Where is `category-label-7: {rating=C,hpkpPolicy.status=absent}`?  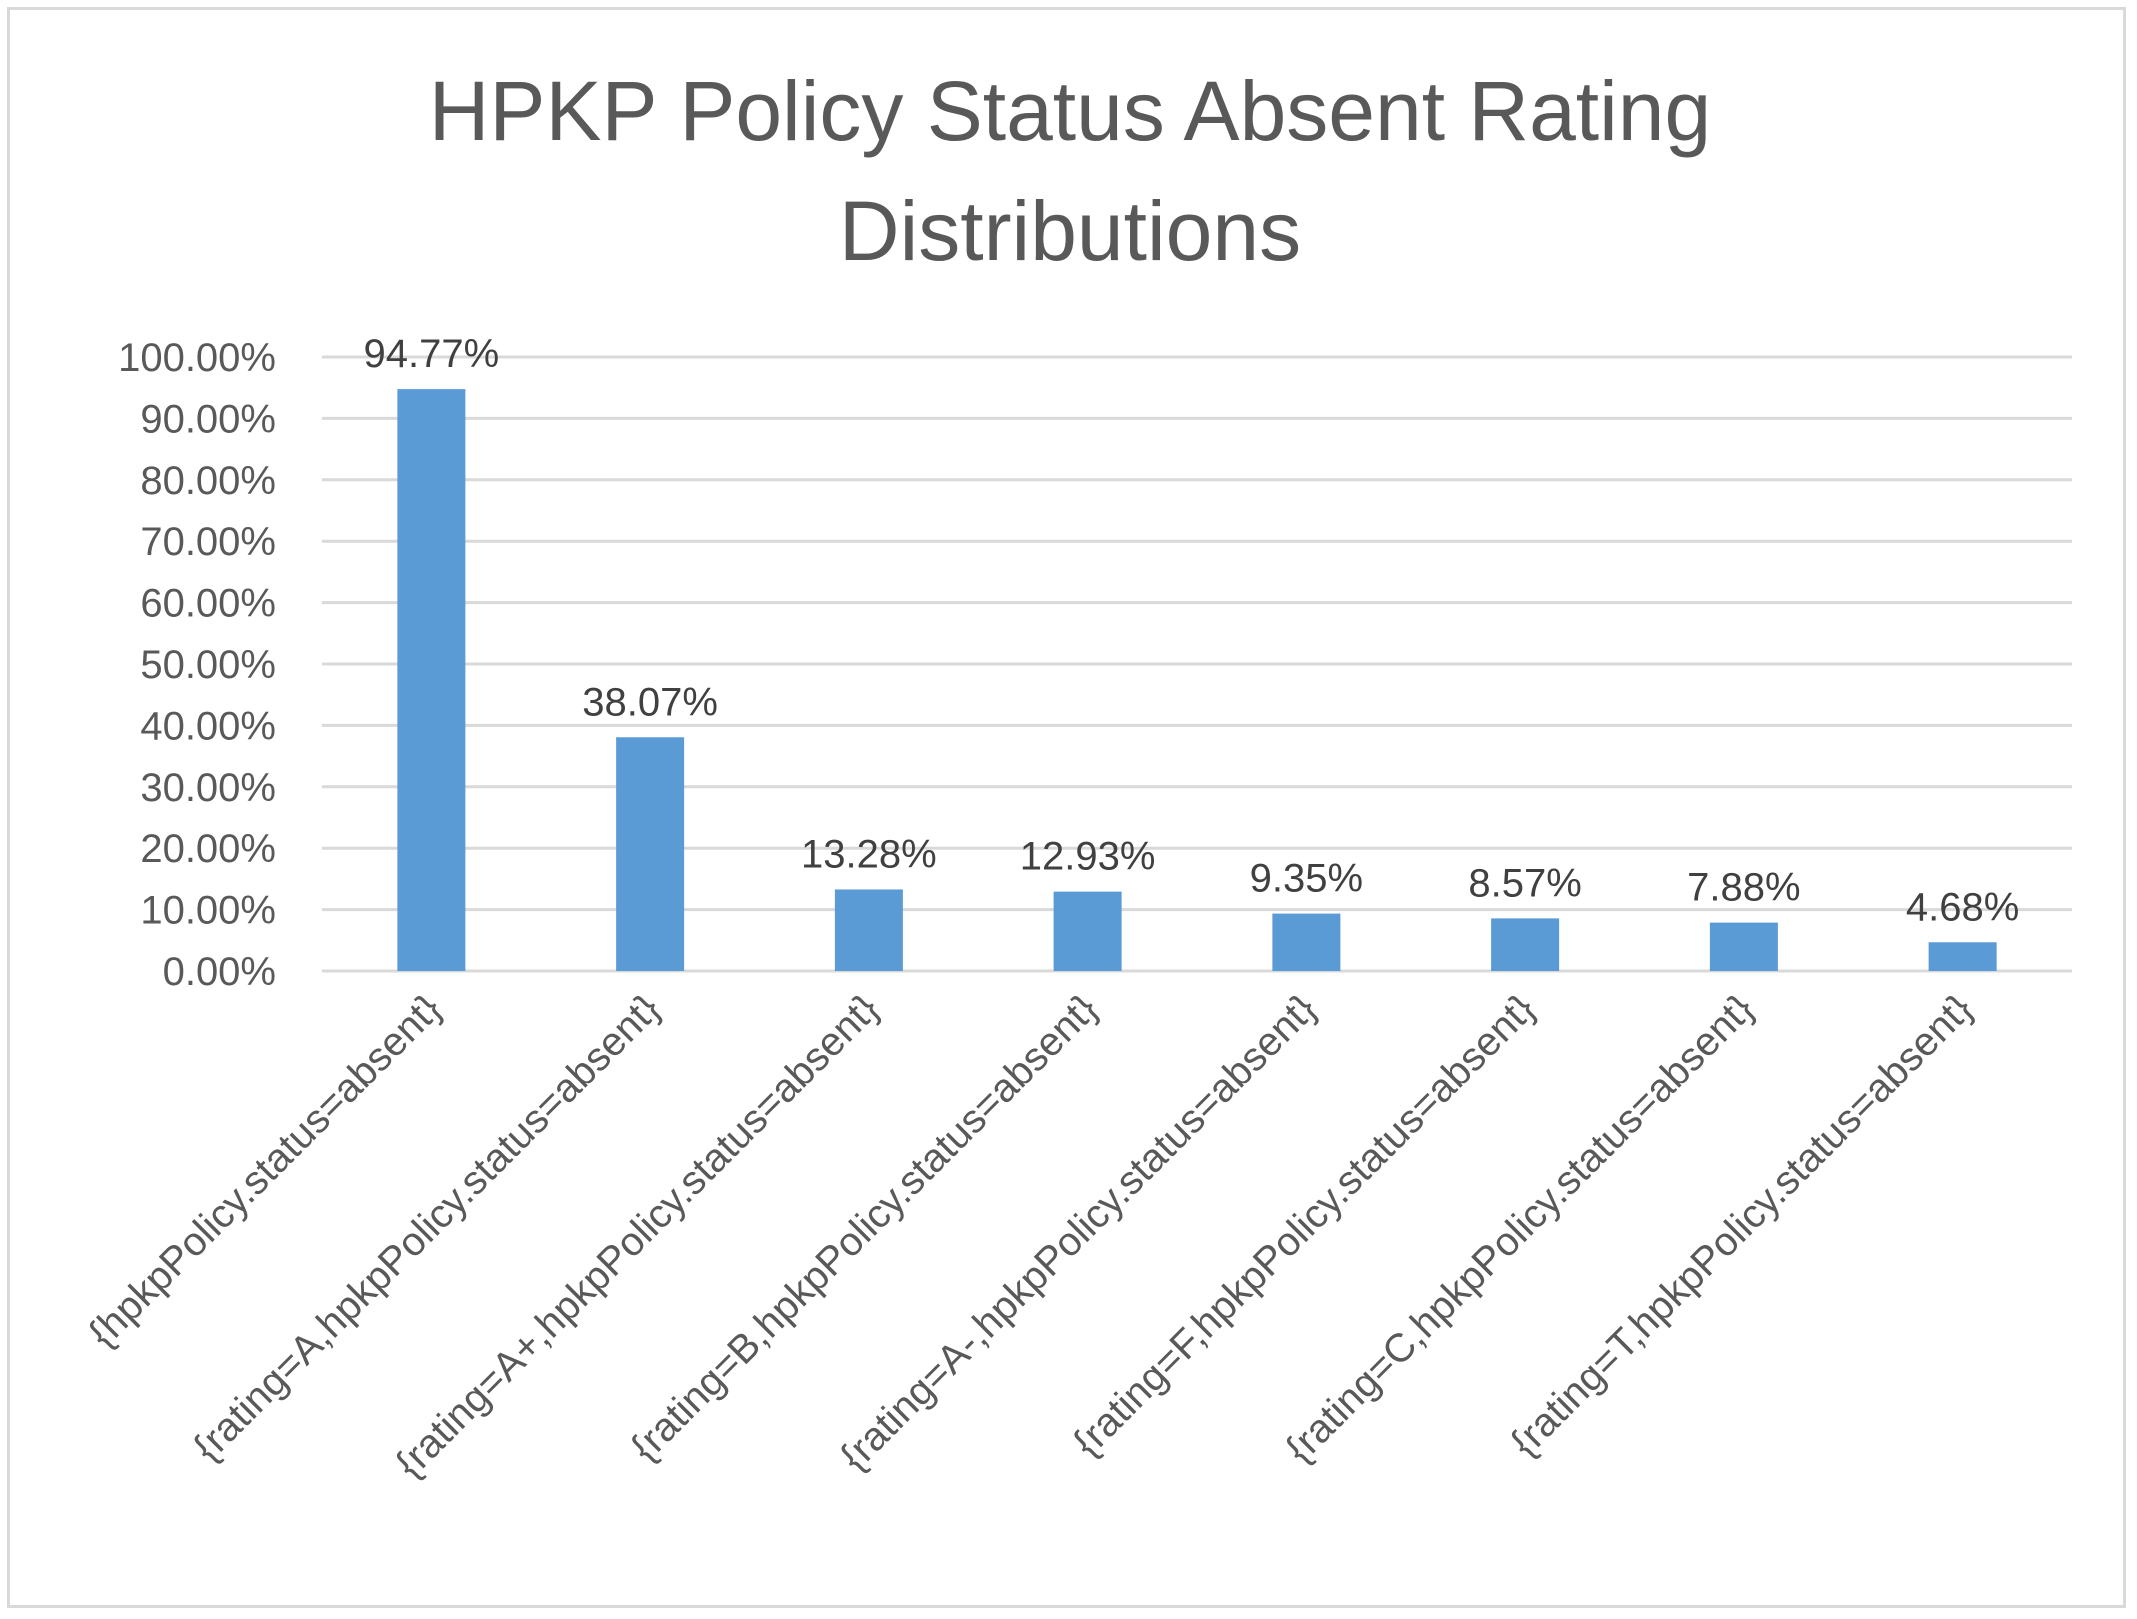 category-label-7: {rating=C,hpkpPolicy.status=absent} is located at coordinates (1519, 1228).